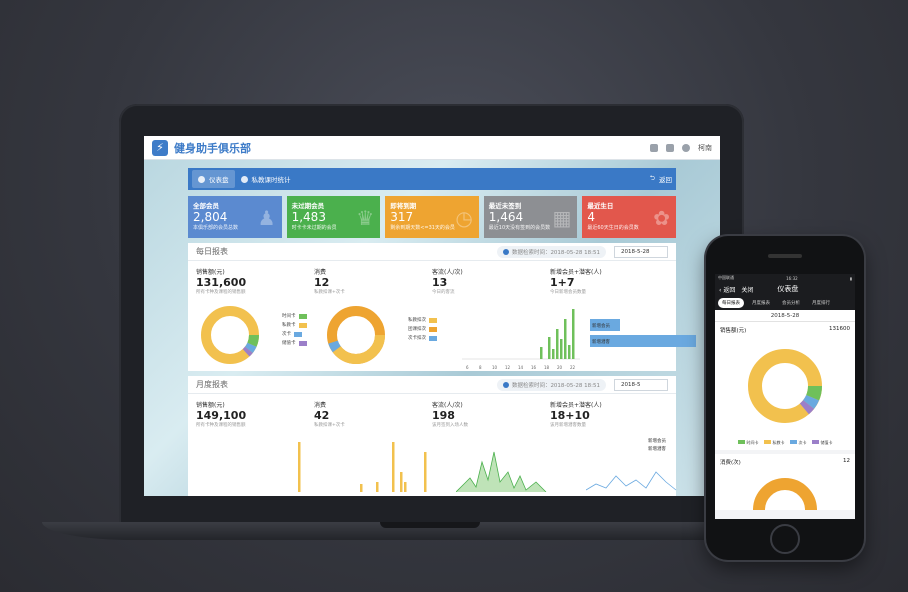 The image size is (908, 592). What do you see at coordinates (244, 179) in the screenshot?
I see `list-icon` at bounding box center [244, 179].